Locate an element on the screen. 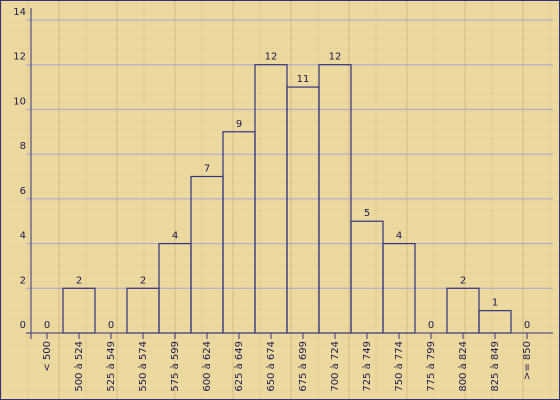  y-tick-label: 0 is located at coordinates (23, 325).